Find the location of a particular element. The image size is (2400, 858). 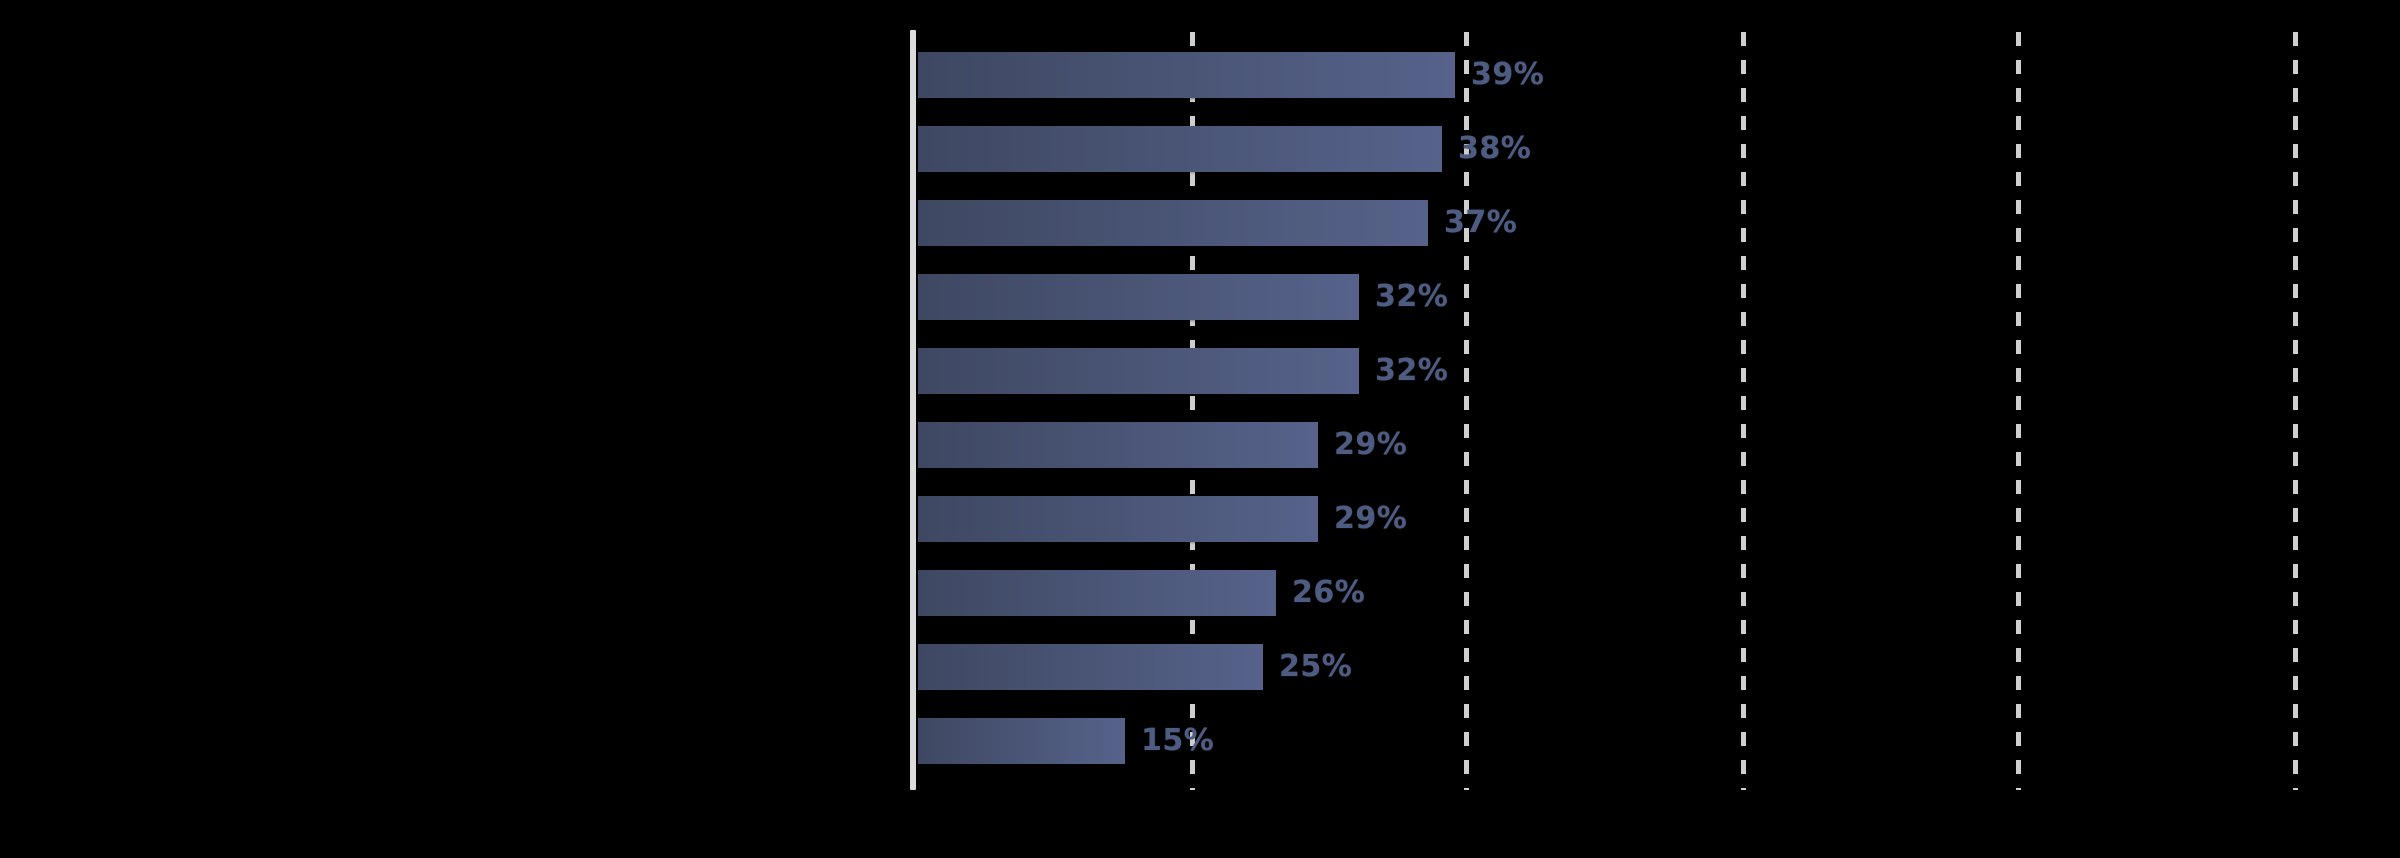

bar-row: 39% is located at coordinates (1231, 75).